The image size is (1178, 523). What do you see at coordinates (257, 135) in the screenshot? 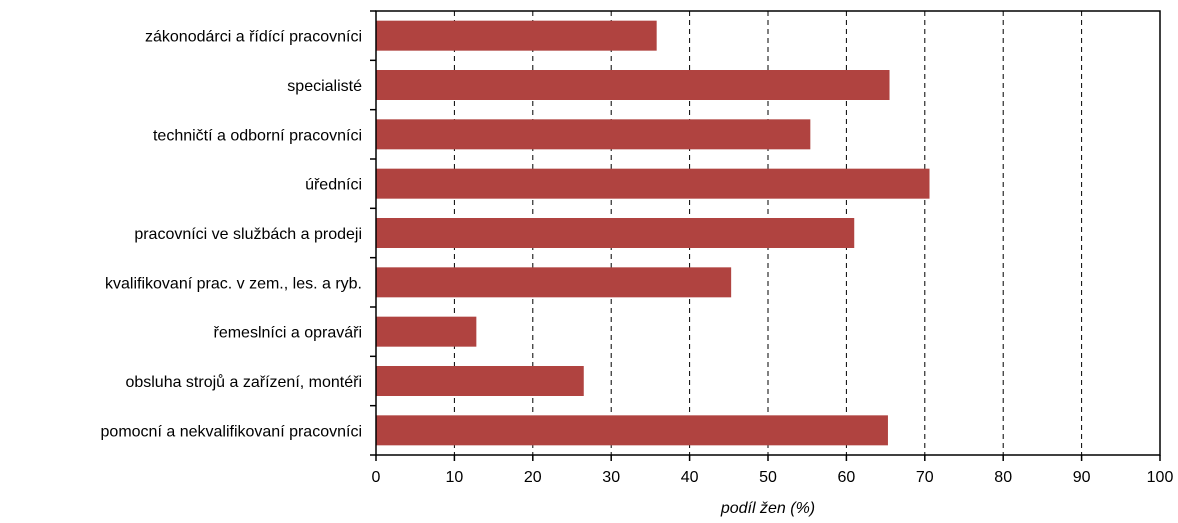
I see `category-label: techničtí a odborní pracovníci` at bounding box center [257, 135].